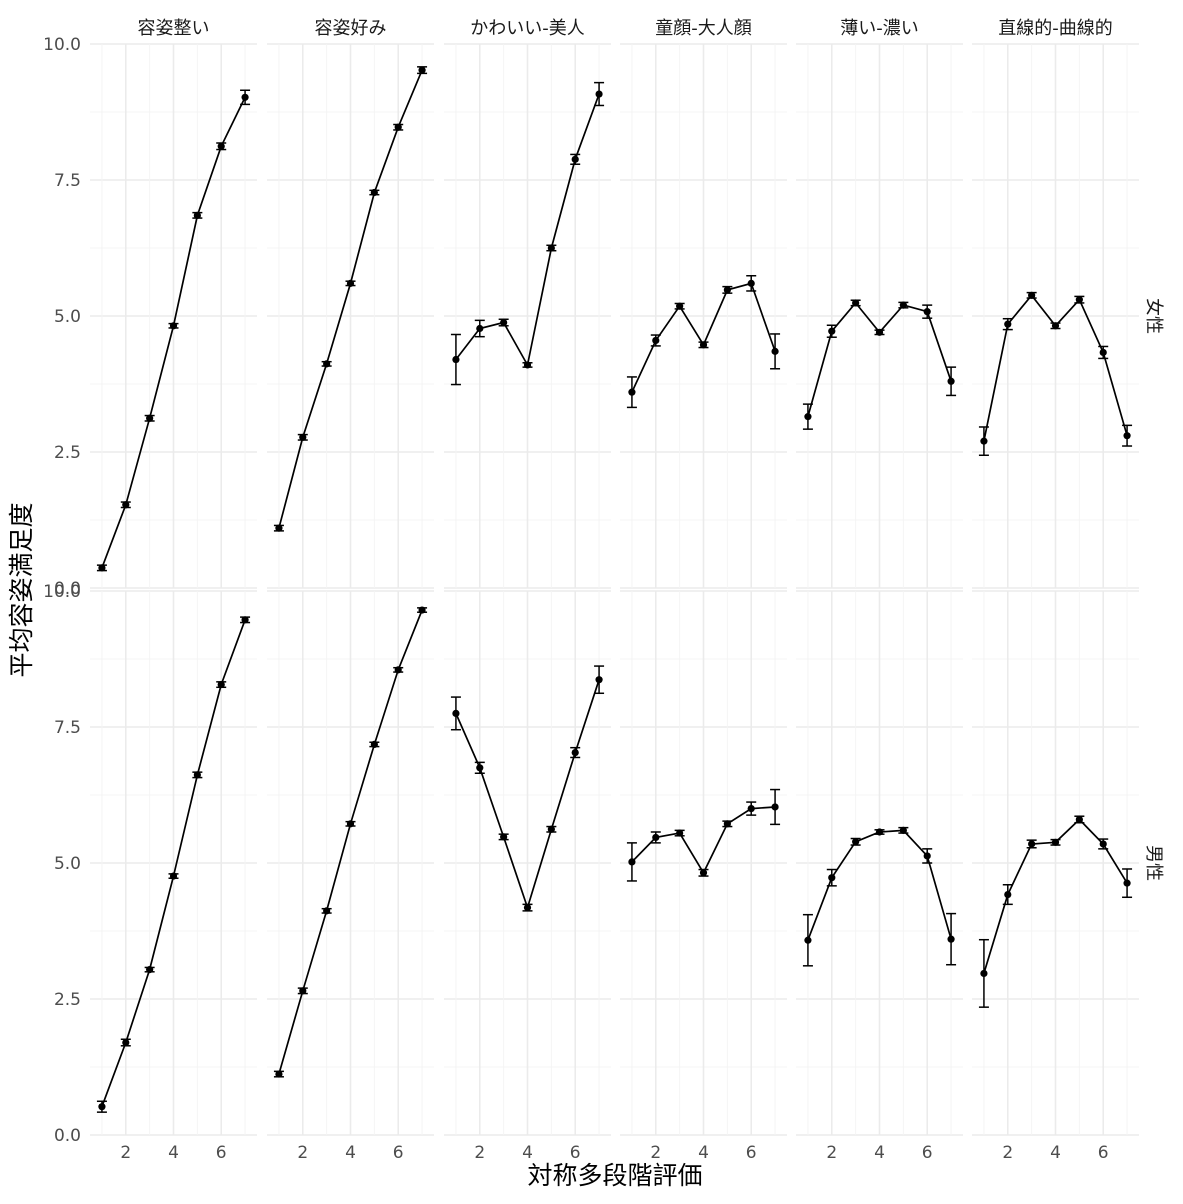 The width and height of the screenshot is (1183, 1204). What do you see at coordinates (351, 28) in the screenshot?
I see `facet-column-label: 容姿好み` at bounding box center [351, 28].